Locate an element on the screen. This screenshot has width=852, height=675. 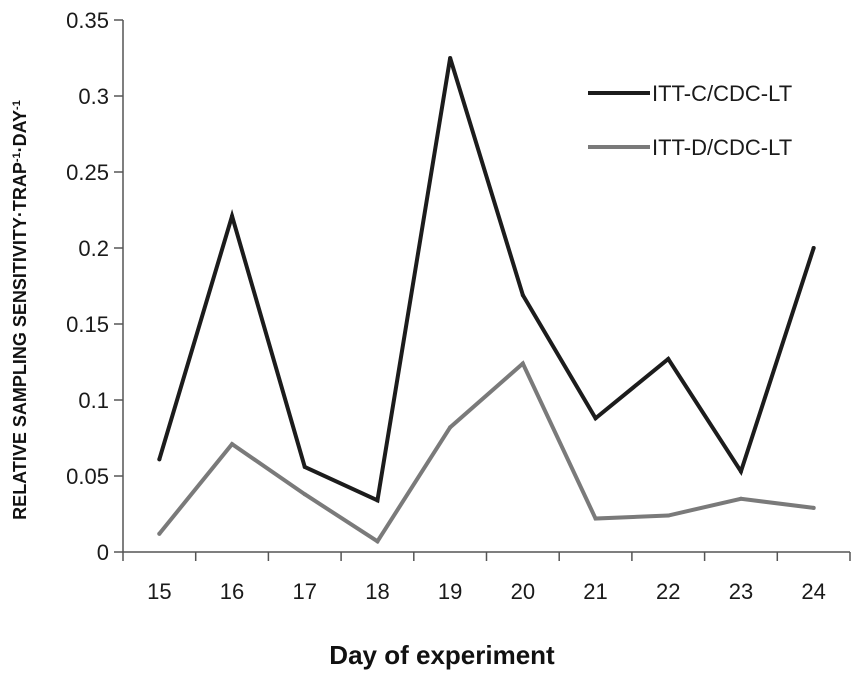
x-tick-label: 24 is located at coordinates (813, 591).